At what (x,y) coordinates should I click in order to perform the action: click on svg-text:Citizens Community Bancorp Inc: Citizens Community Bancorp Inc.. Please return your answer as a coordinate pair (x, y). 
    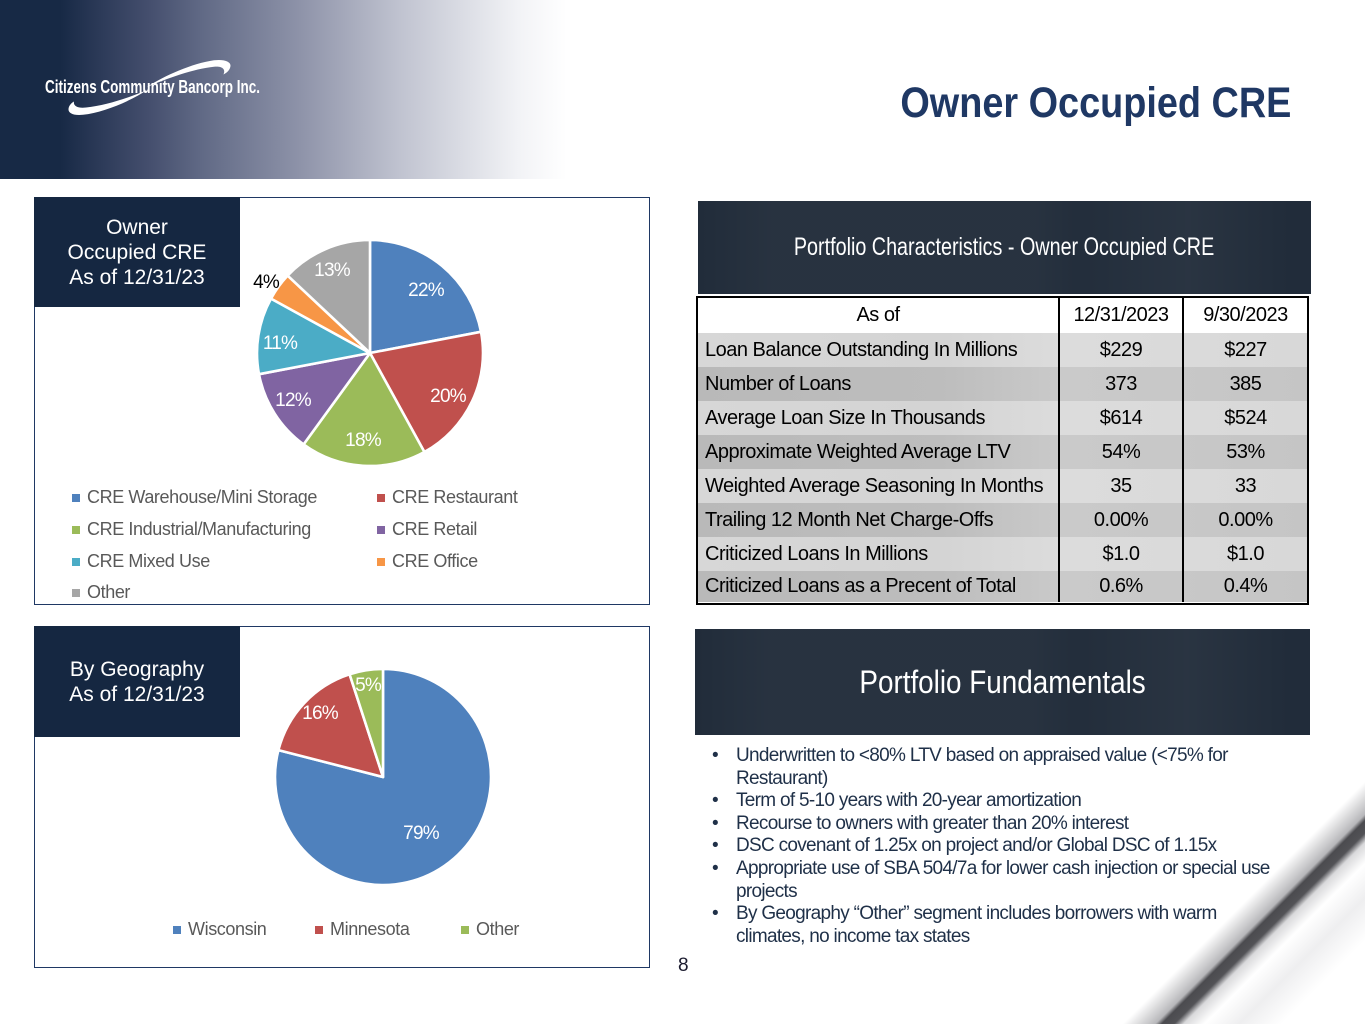
    Looking at the image, I should click on (152, 87).